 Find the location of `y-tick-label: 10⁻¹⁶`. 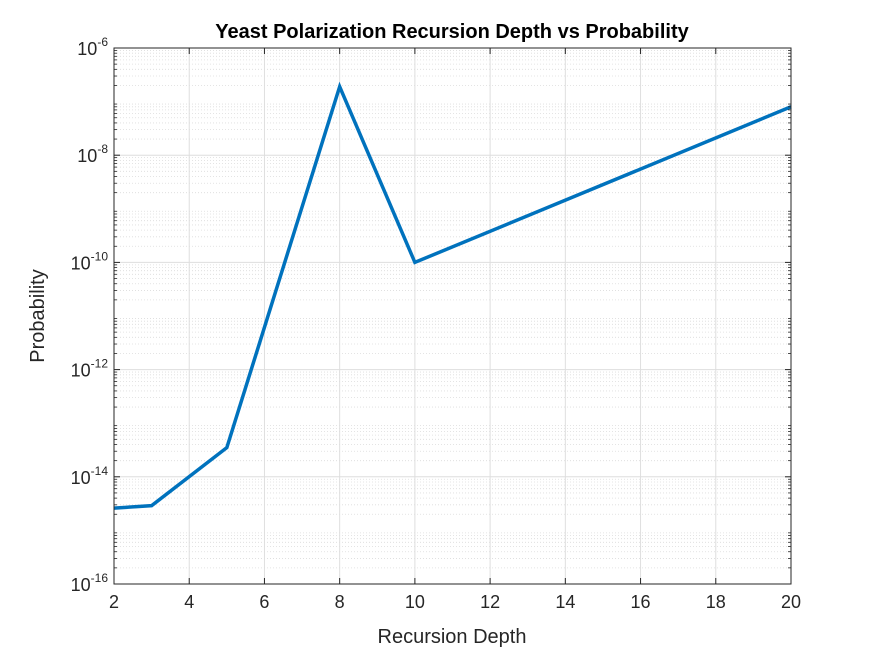

y-tick-label: 10⁻¹⁶ is located at coordinates (90, 583).